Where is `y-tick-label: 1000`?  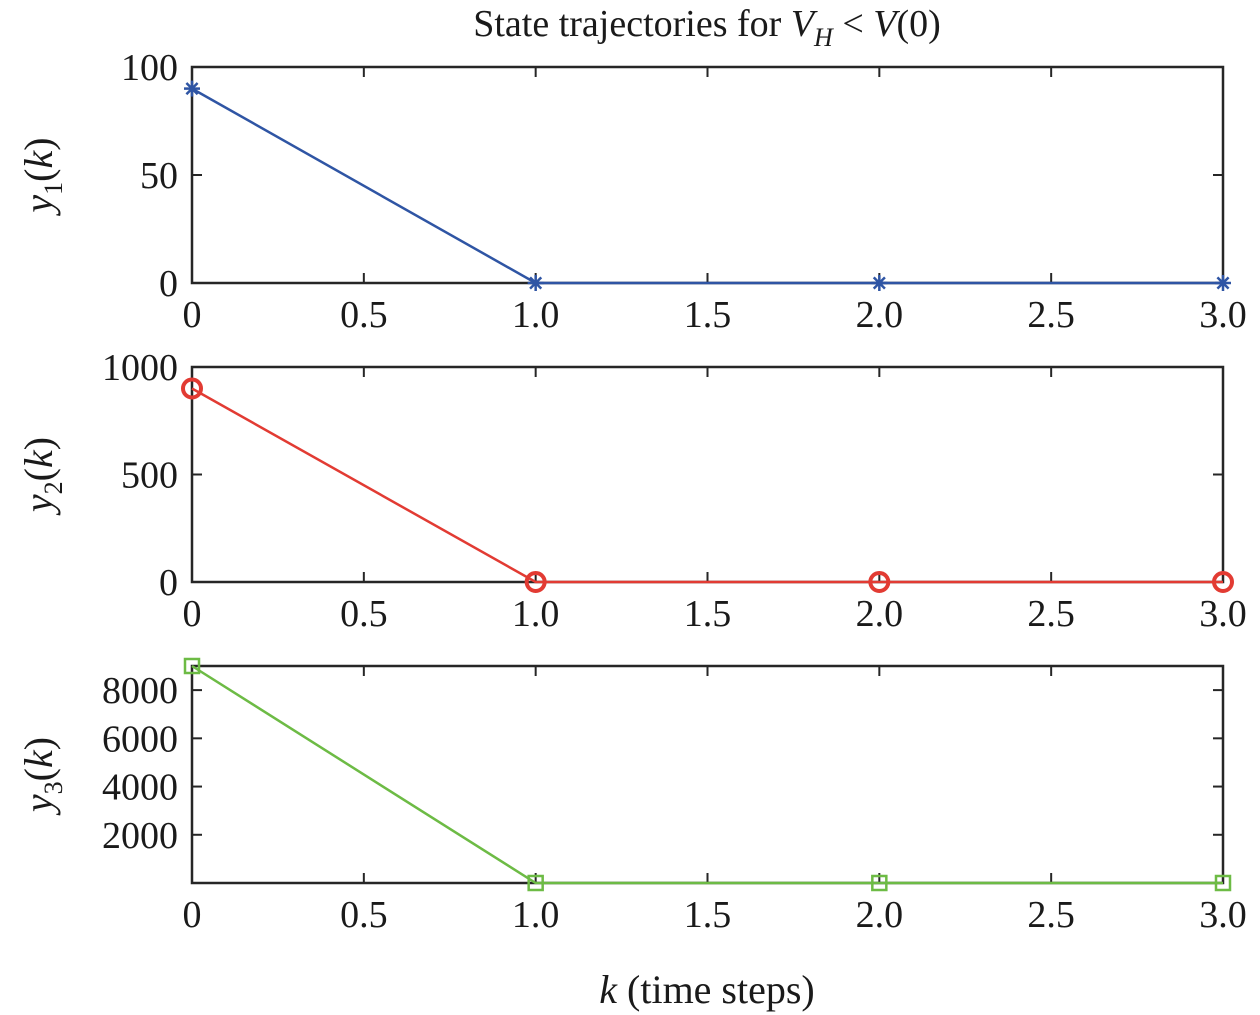 y-tick-label: 1000 is located at coordinates (140, 368).